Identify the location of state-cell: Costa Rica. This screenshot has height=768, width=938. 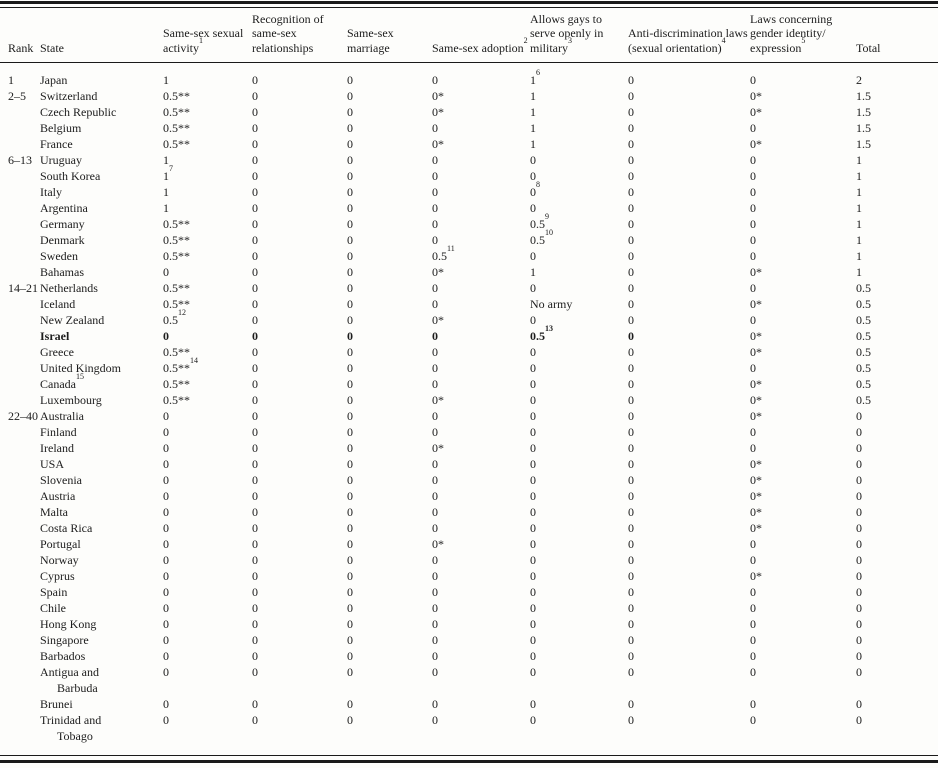
(66, 528).